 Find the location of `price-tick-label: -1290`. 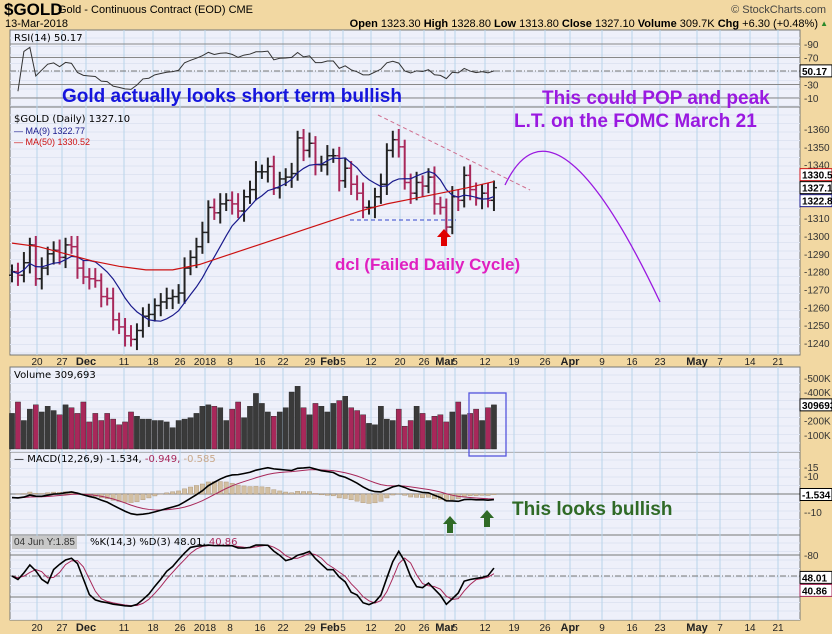

price-tick-label: -1290 is located at coordinates (817, 255).